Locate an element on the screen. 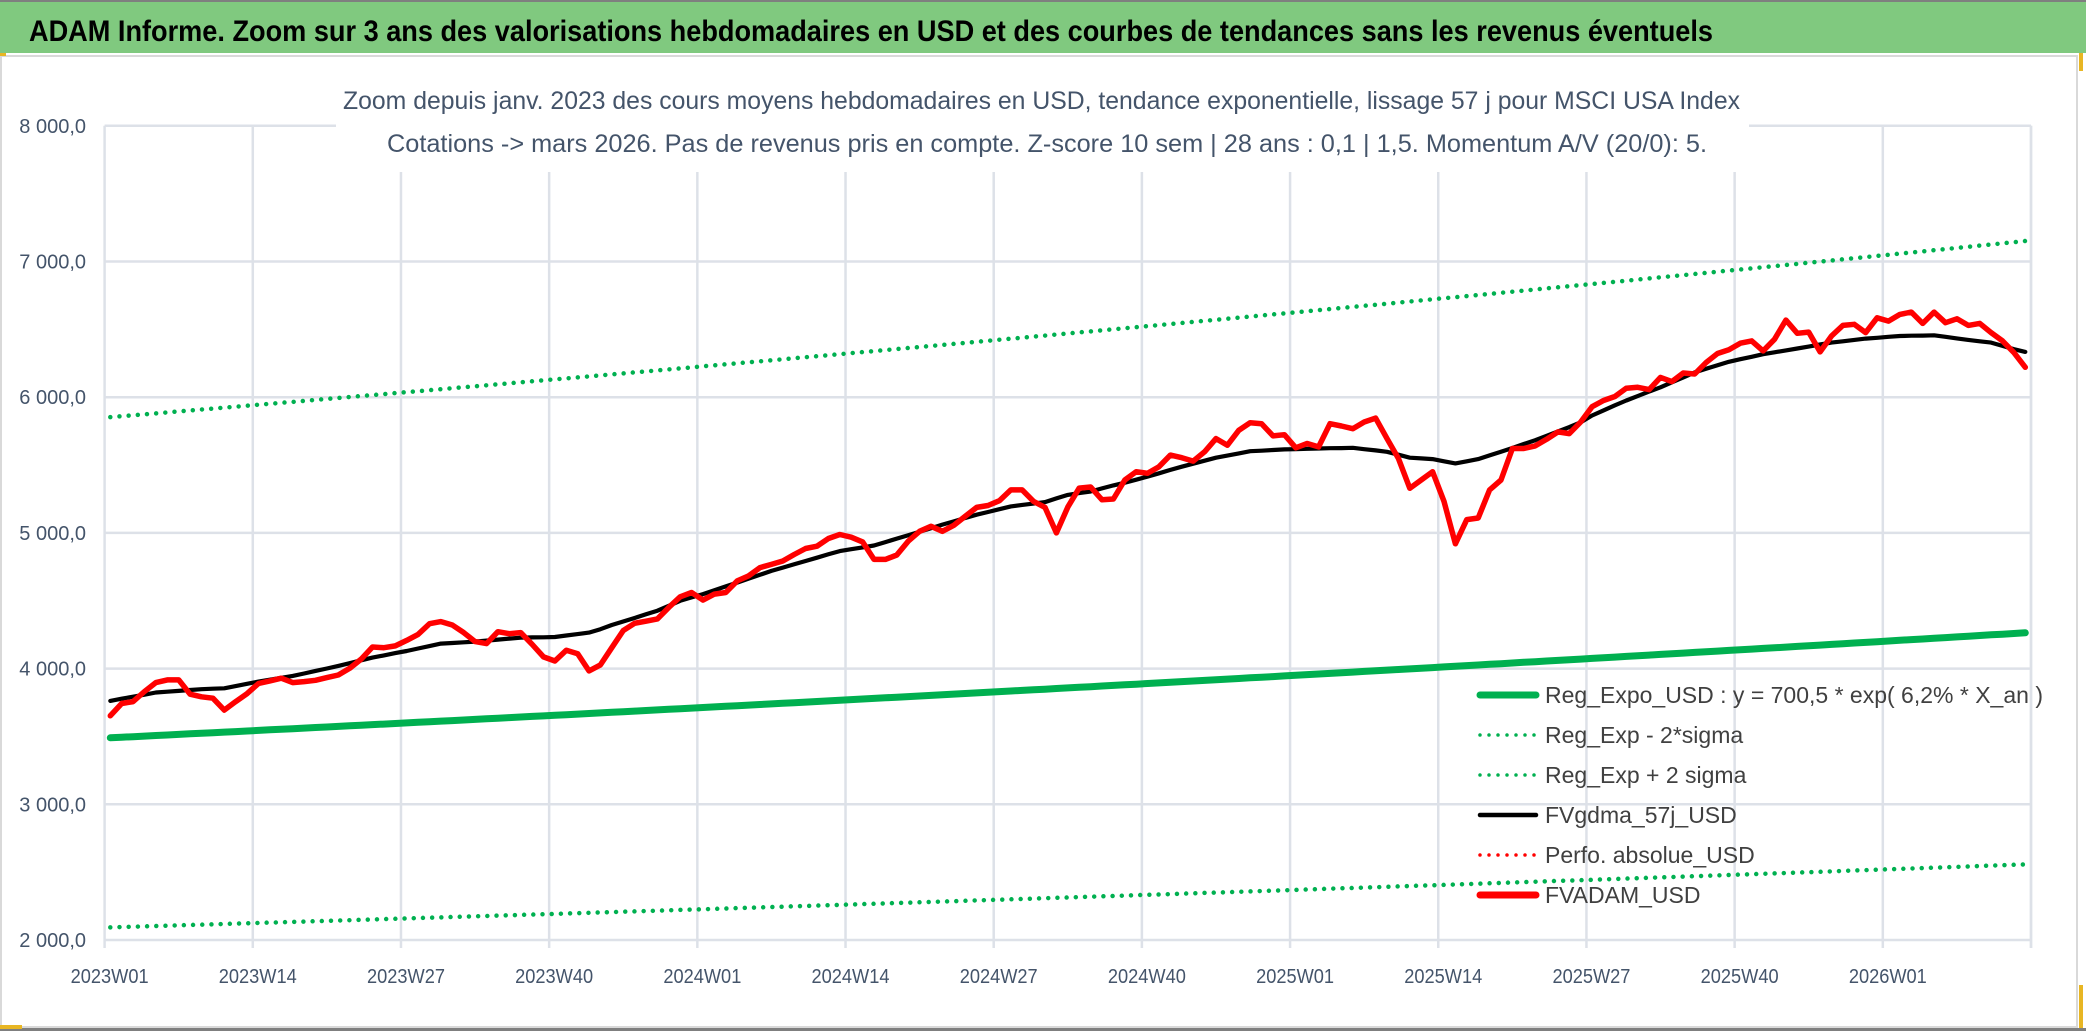 This screenshot has height=1031, width=2086. legend-item: FVgdma_57j_USD is located at coordinates (1607, 815).